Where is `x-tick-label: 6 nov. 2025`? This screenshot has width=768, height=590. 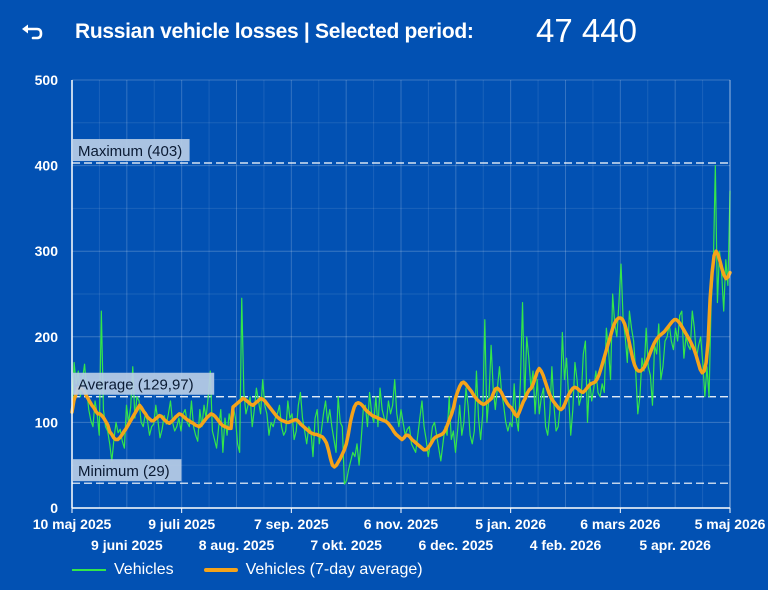
x-tick-label: 6 nov. 2025 is located at coordinates (401, 524).